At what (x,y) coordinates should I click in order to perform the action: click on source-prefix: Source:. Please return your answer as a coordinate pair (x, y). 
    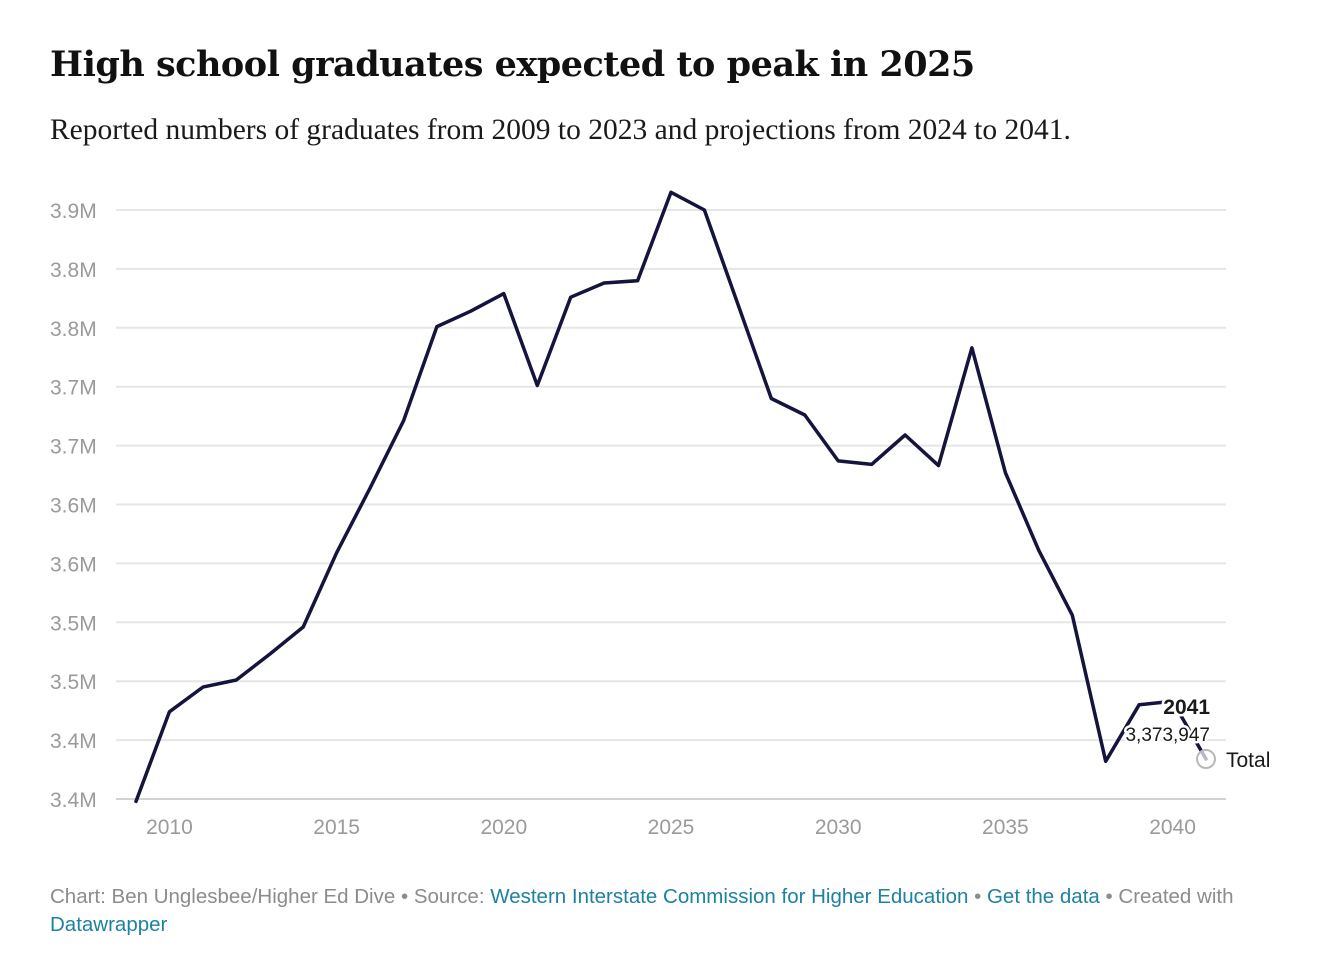
    Looking at the image, I should click on (452, 896).